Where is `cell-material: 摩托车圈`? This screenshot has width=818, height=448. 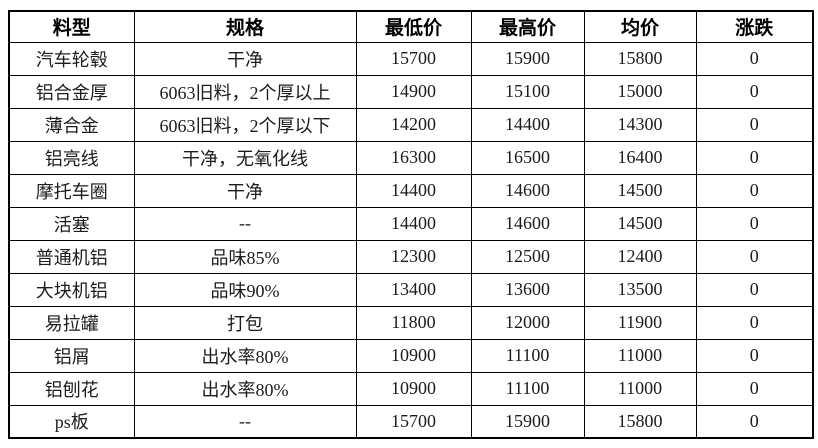
cell-material: 摩托车圈 is located at coordinates (71, 190).